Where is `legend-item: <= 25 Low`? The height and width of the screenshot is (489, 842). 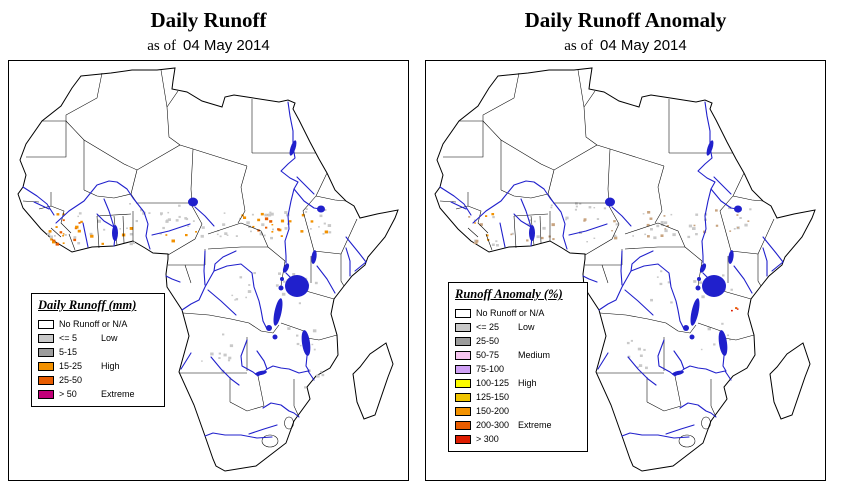 legend-item: <= 25 Low is located at coordinates (518, 327).